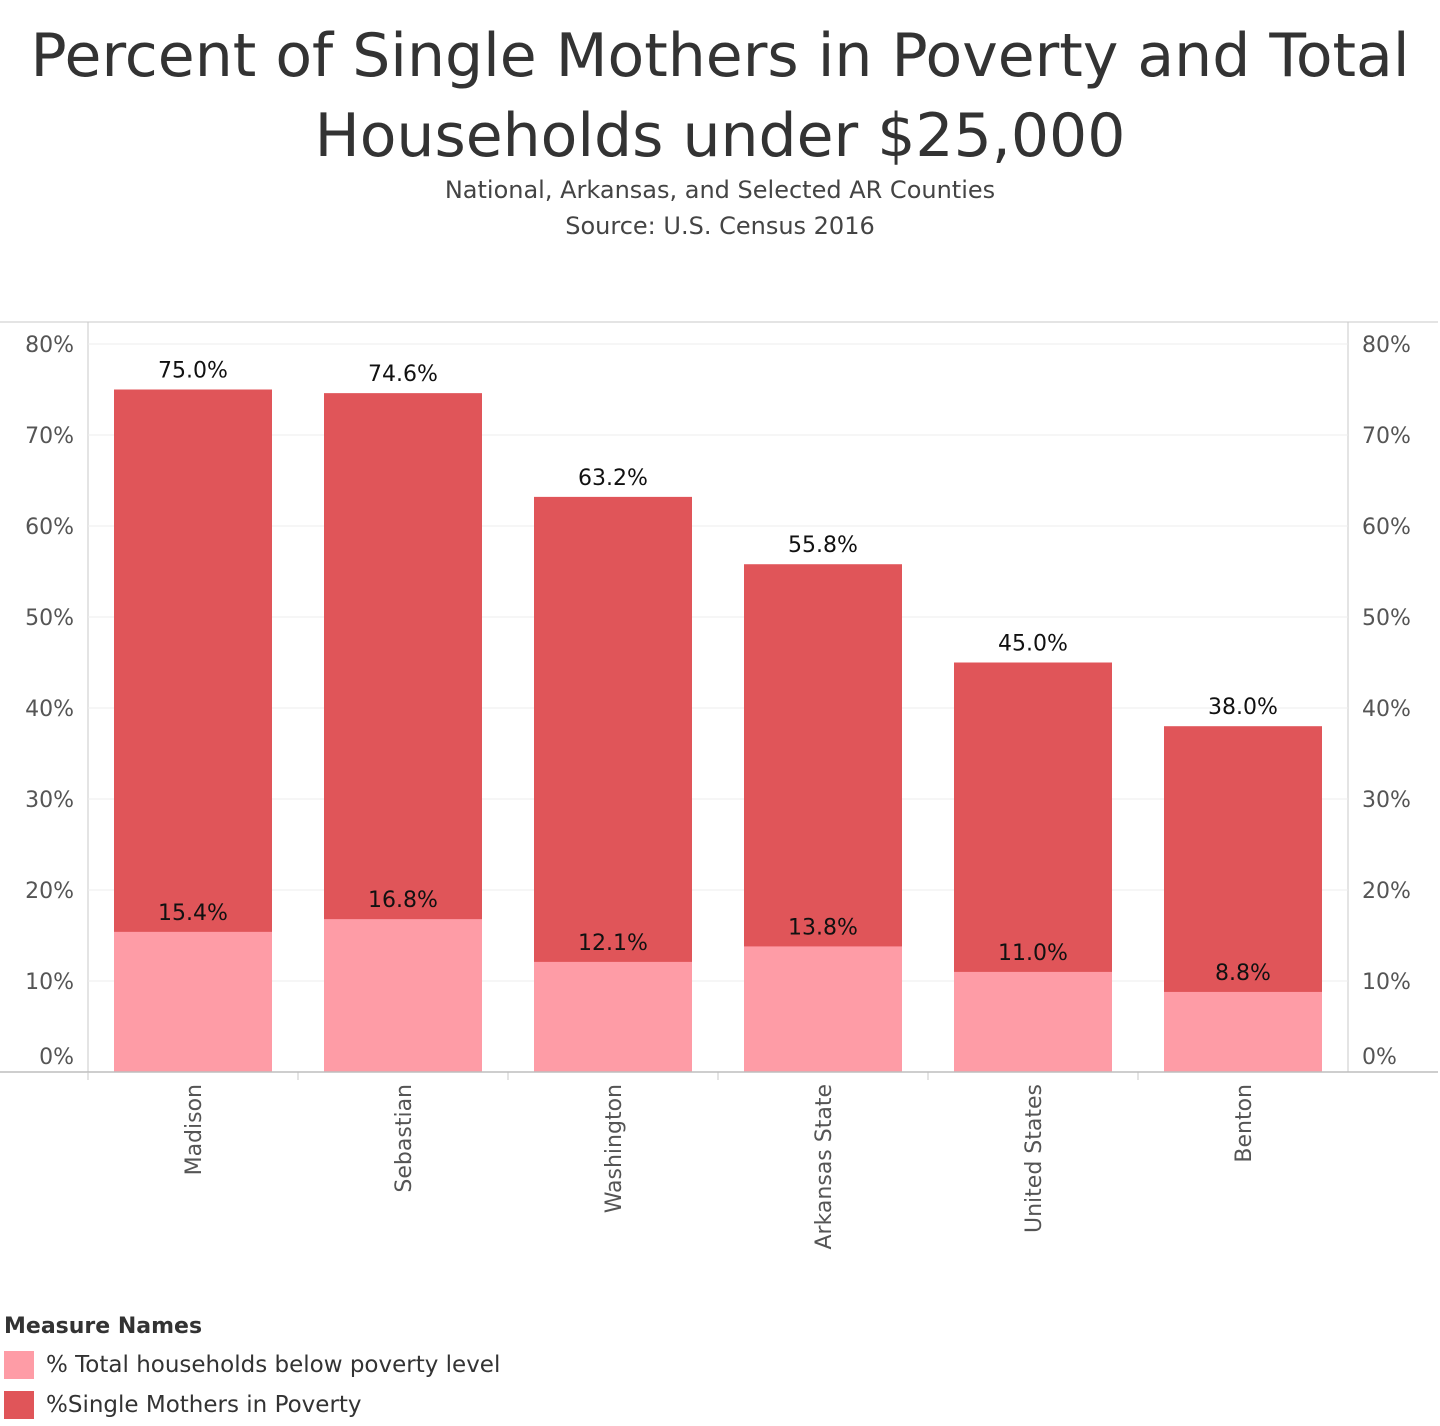 Image resolution: width=1440 pixels, height=1426 pixels. I want to click on data-label-single-mothers: 45.0%, so click(1033, 644).